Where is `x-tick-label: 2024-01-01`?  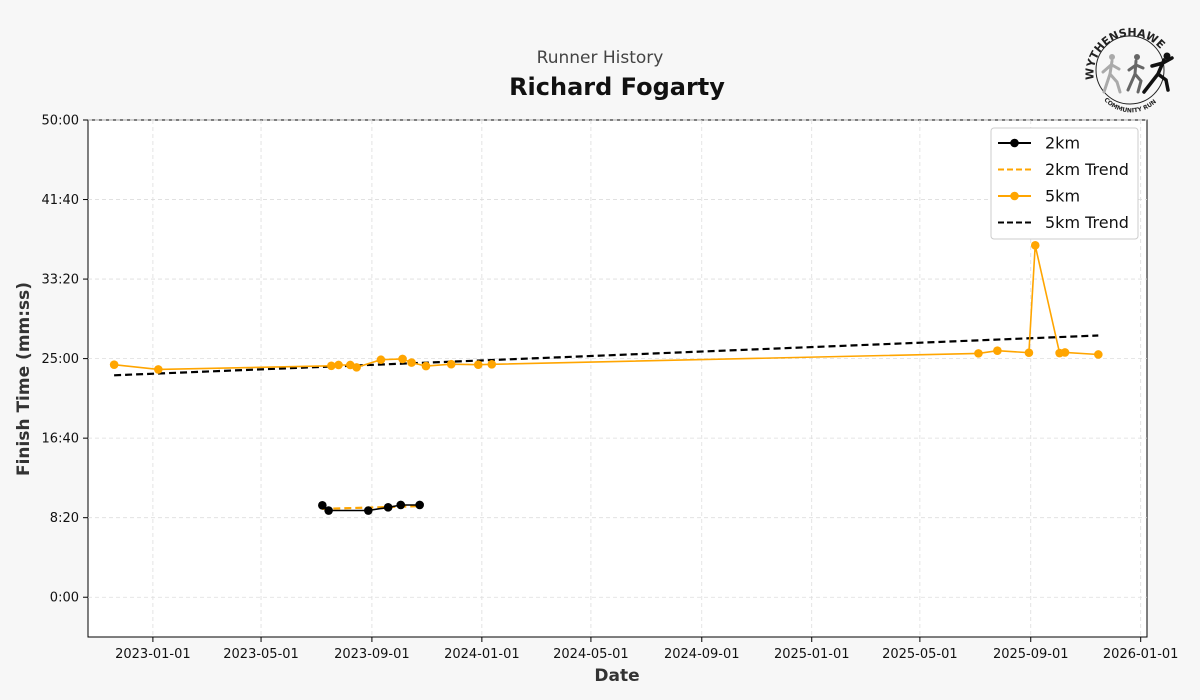 x-tick-label: 2024-01-01 is located at coordinates (482, 654).